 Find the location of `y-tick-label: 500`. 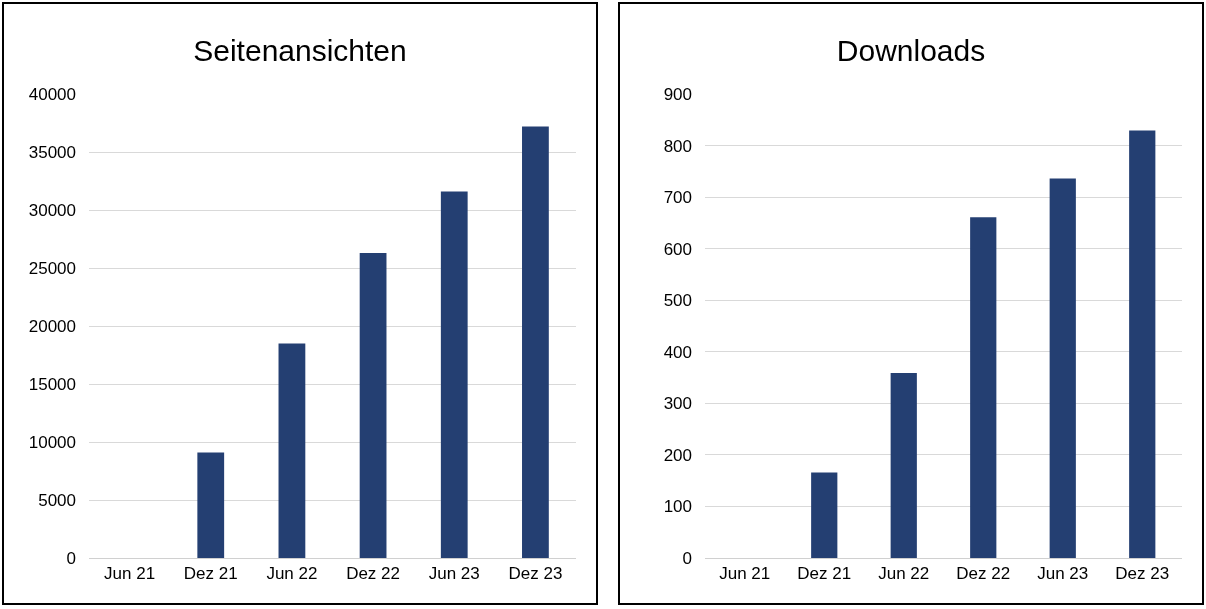

y-tick-label: 500 is located at coordinates (677, 301).